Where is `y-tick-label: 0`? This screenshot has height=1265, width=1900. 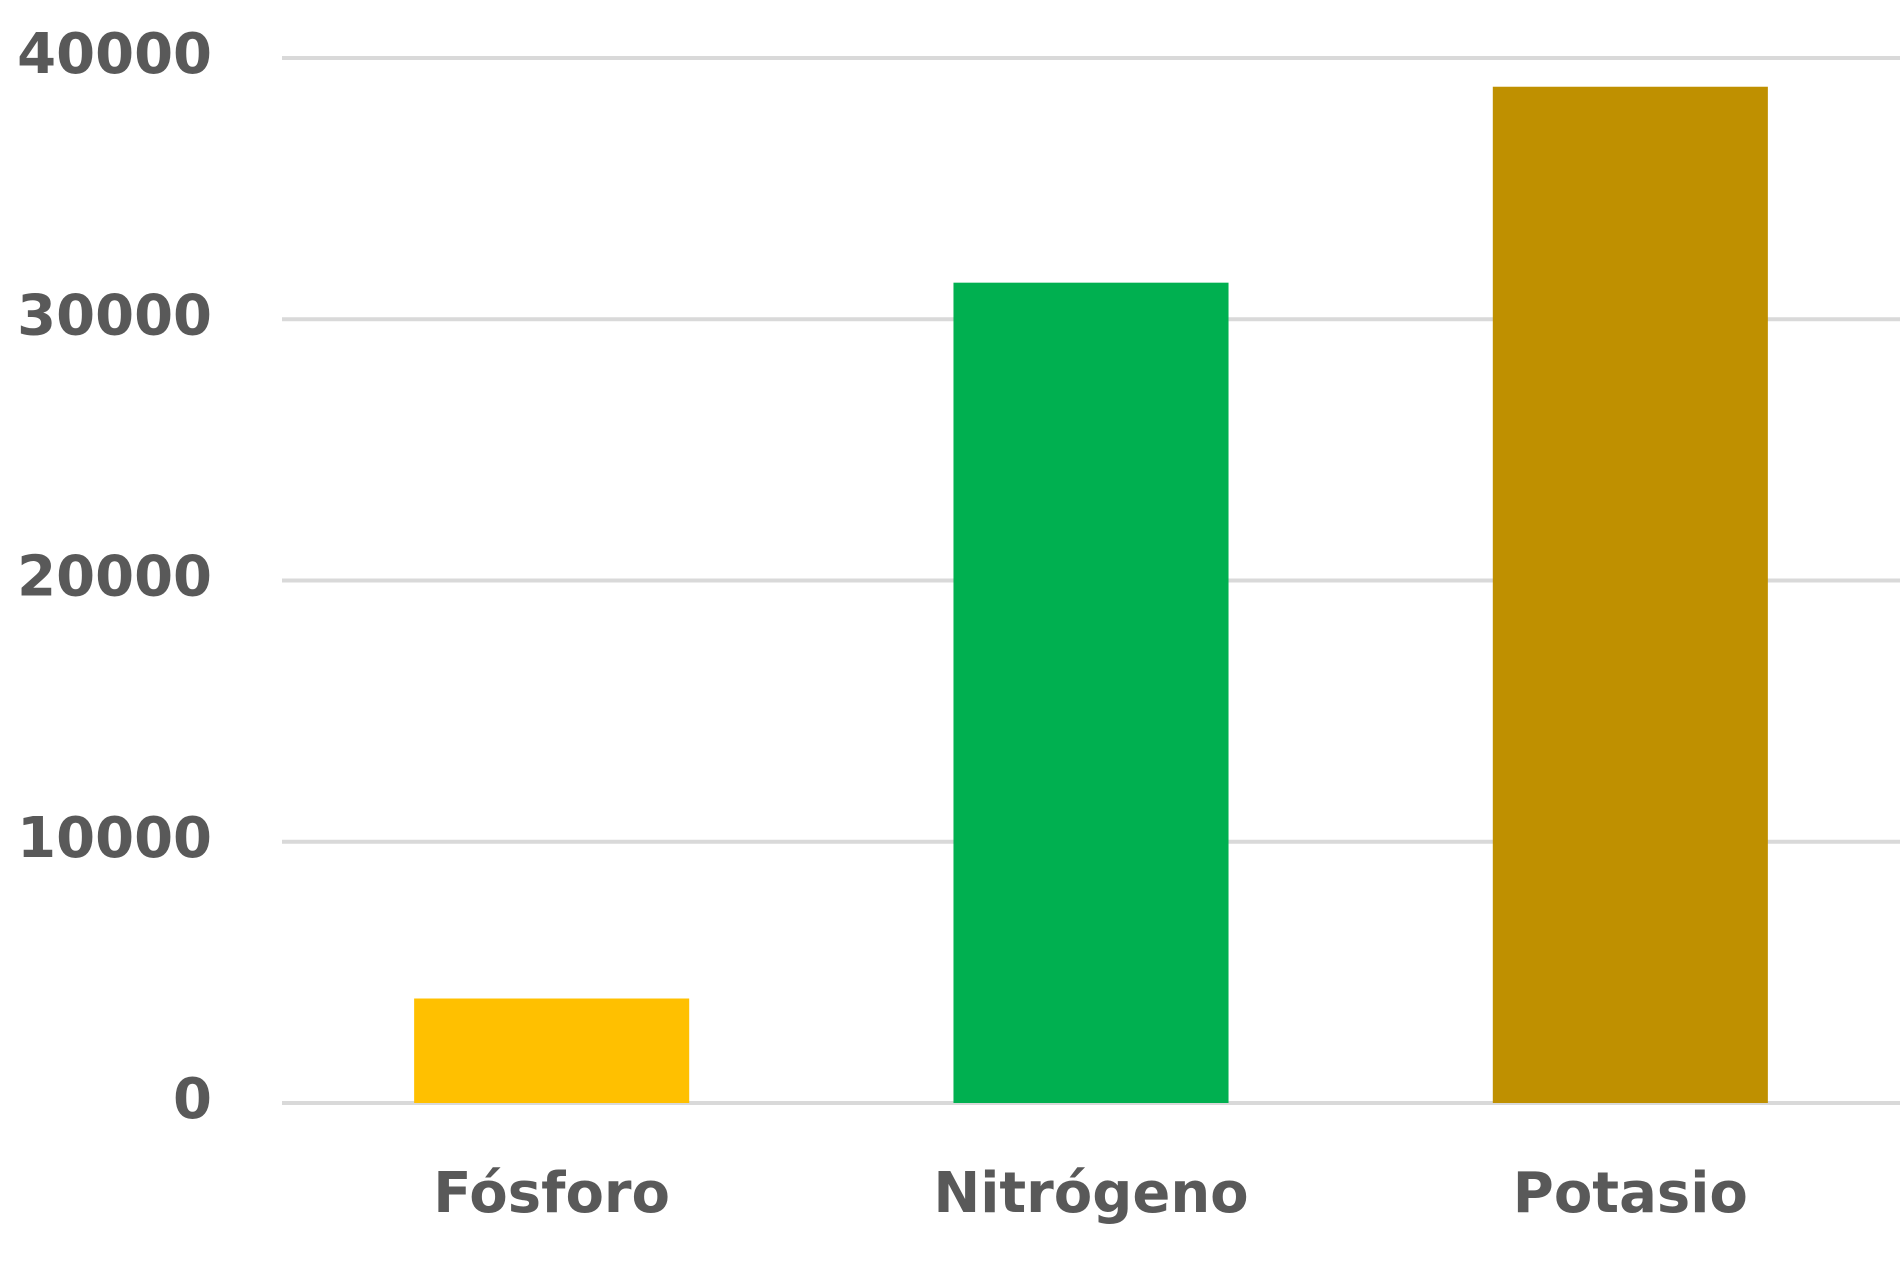
y-tick-label: 0 is located at coordinates (192, 1099).